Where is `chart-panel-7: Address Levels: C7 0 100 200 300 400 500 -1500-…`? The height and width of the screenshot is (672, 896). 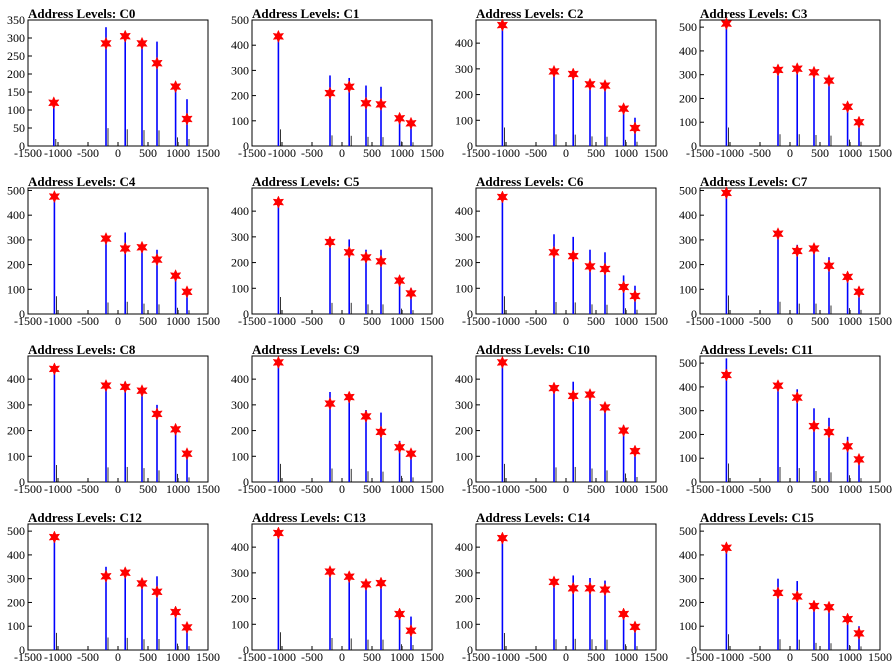
chart-panel-7: Address Levels: C7 0 100 200 300 400 500 -1500-… is located at coordinates (784, 252).